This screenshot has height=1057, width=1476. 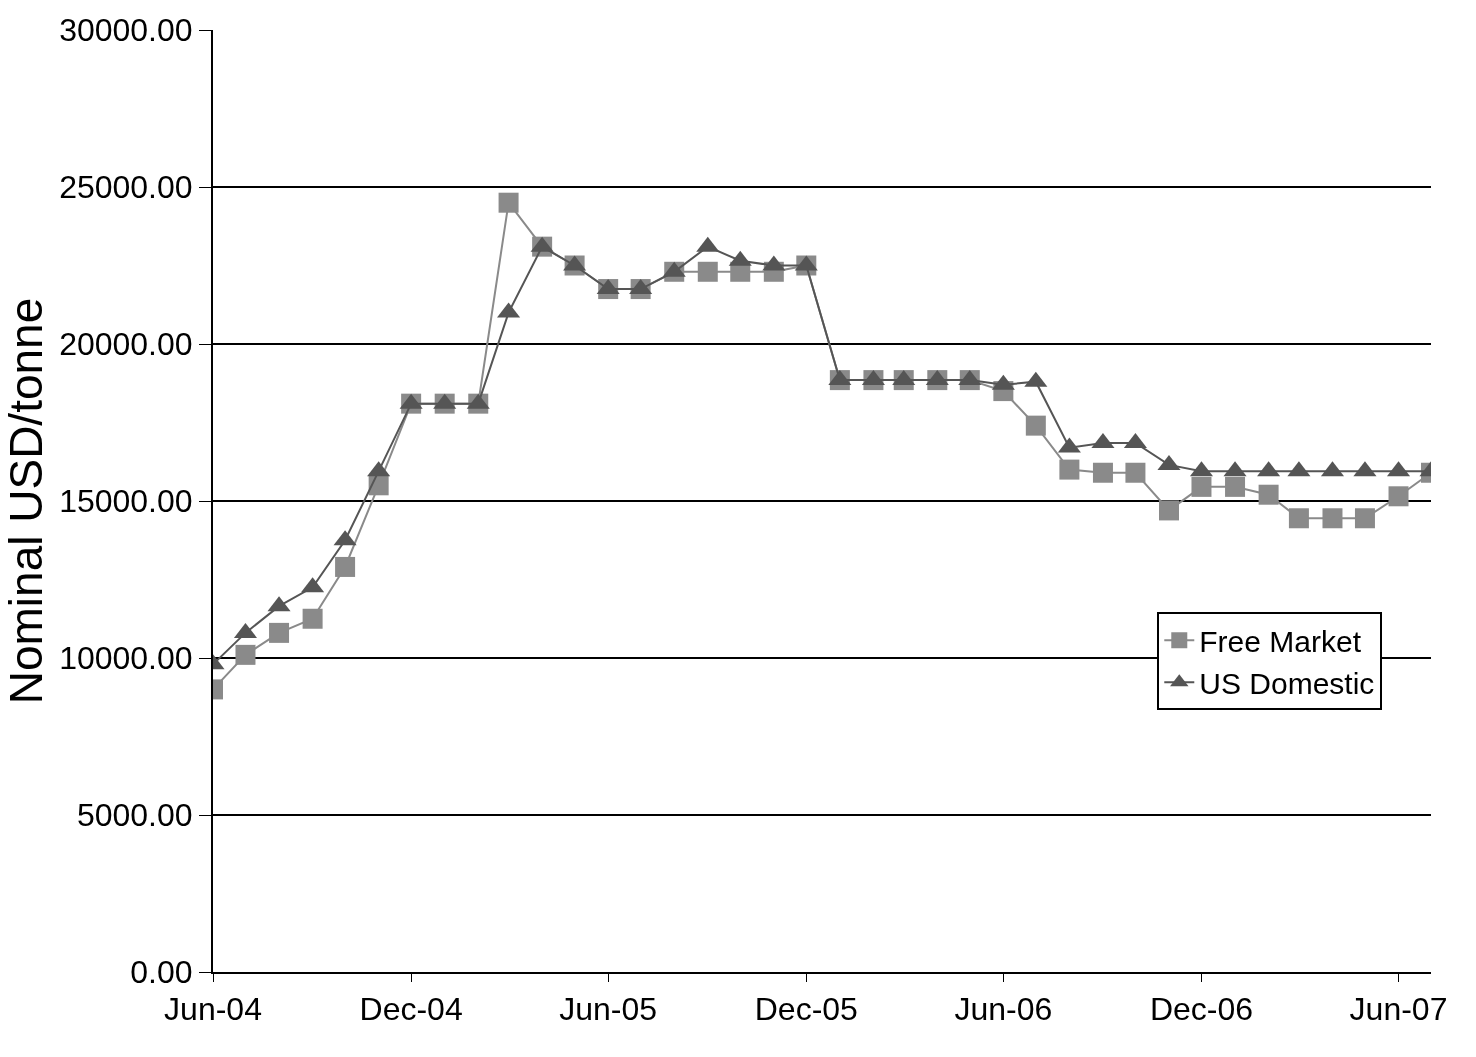 I want to click on y-tick-label: 10000.00, so click(x=126, y=658).